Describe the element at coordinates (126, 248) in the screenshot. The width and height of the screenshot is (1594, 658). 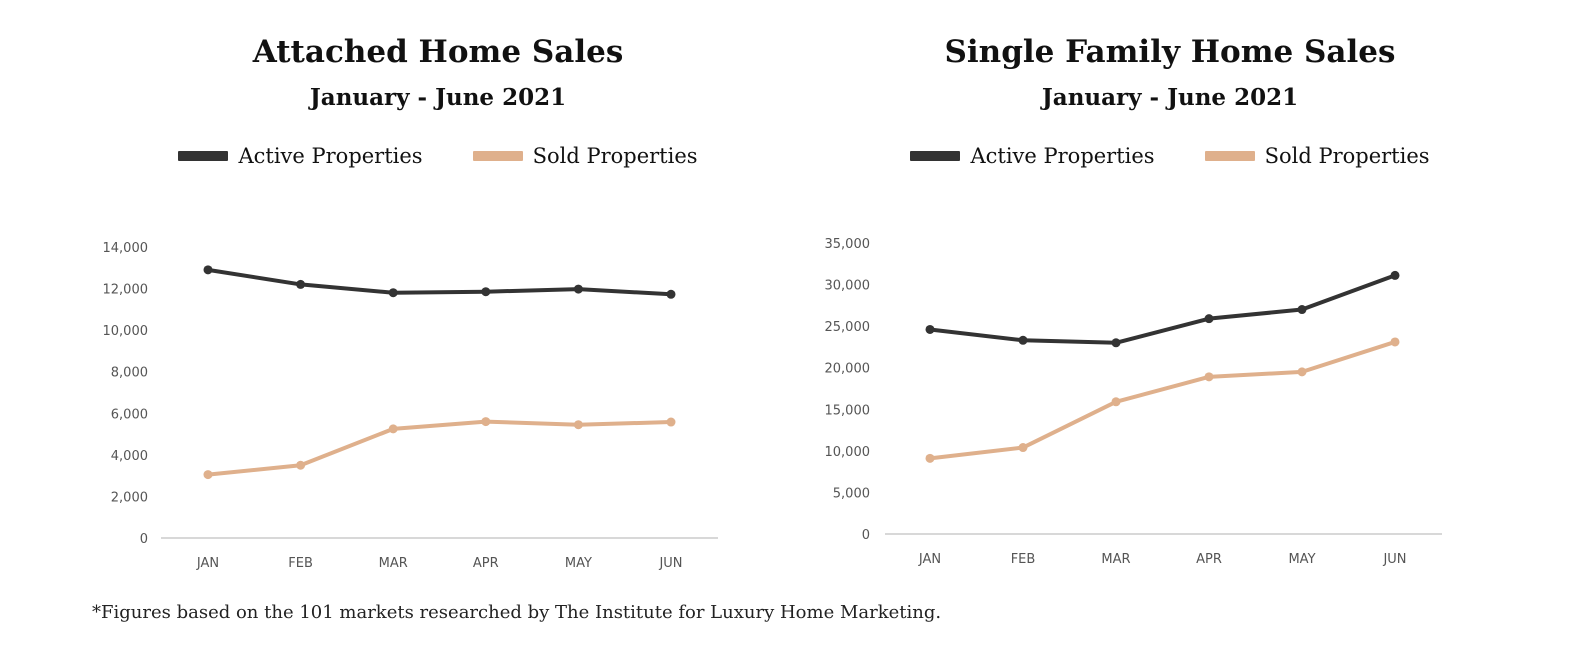
I see `y-tick-label: 14,000` at that location.